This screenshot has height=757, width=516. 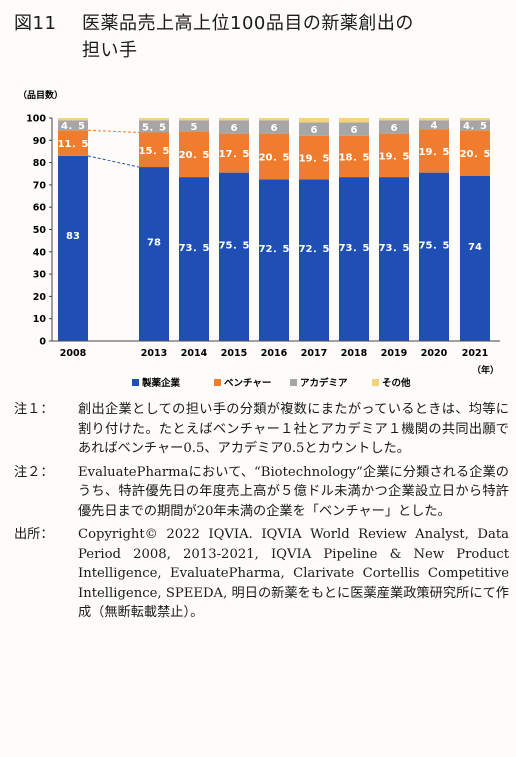 What do you see at coordinates (234, 353) in the screenshot?
I see `x-tick-label: 2015` at bounding box center [234, 353].